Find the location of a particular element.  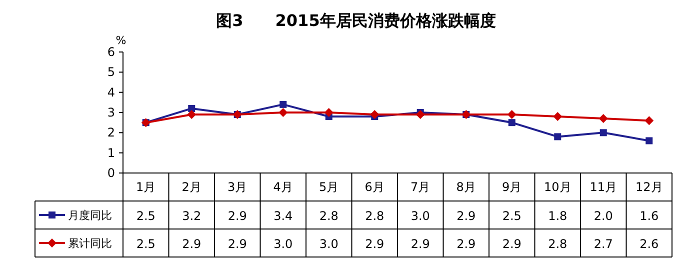

y-tick-label: 1 is located at coordinates (111, 153).